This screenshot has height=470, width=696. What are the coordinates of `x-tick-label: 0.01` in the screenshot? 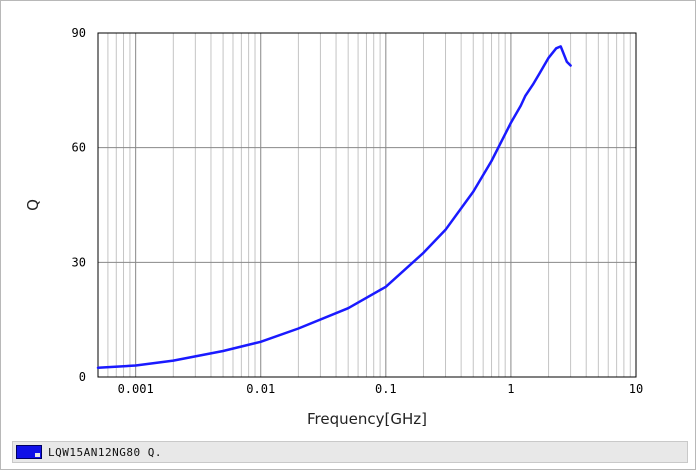 It's located at (260, 389).